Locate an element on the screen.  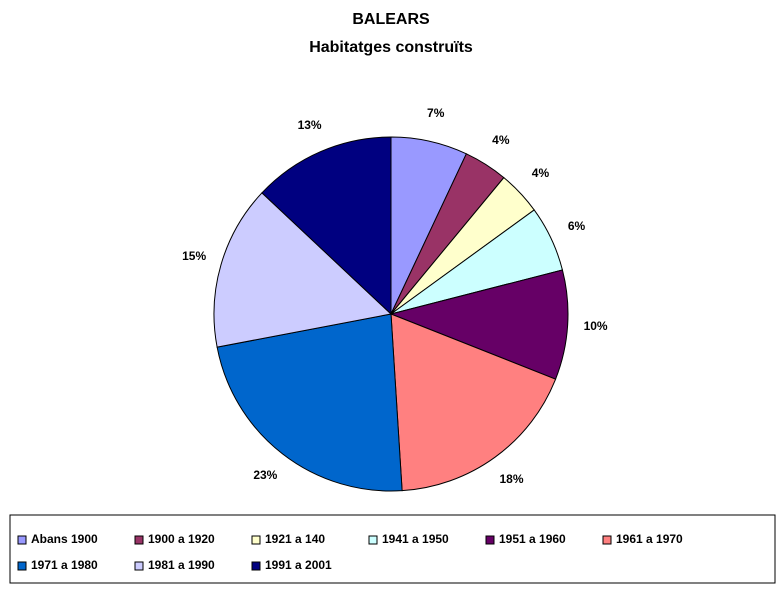
data-label: 6% is located at coordinates (577, 226).